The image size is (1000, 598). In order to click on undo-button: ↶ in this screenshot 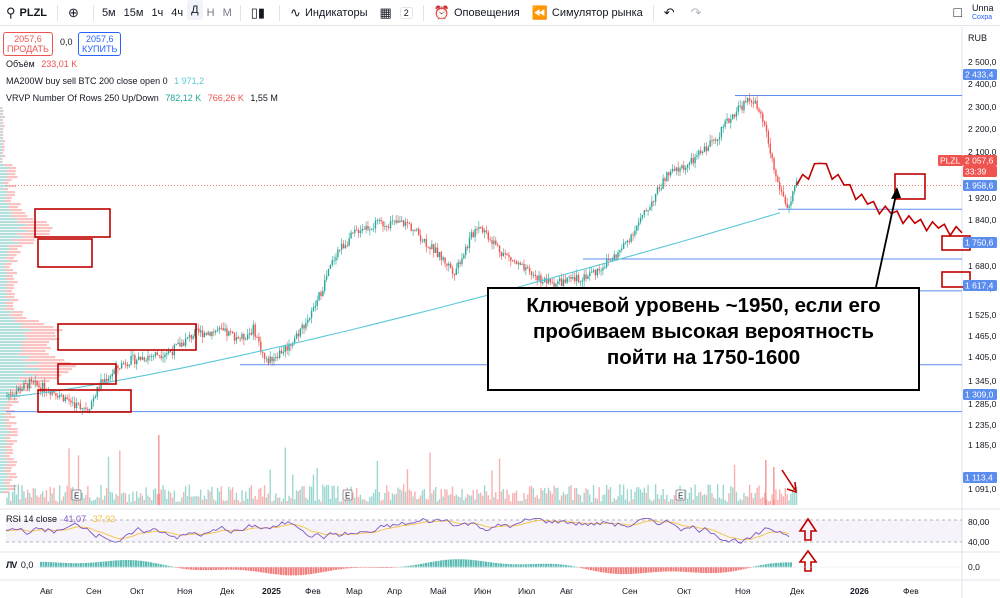, I will do `click(671, 13)`.